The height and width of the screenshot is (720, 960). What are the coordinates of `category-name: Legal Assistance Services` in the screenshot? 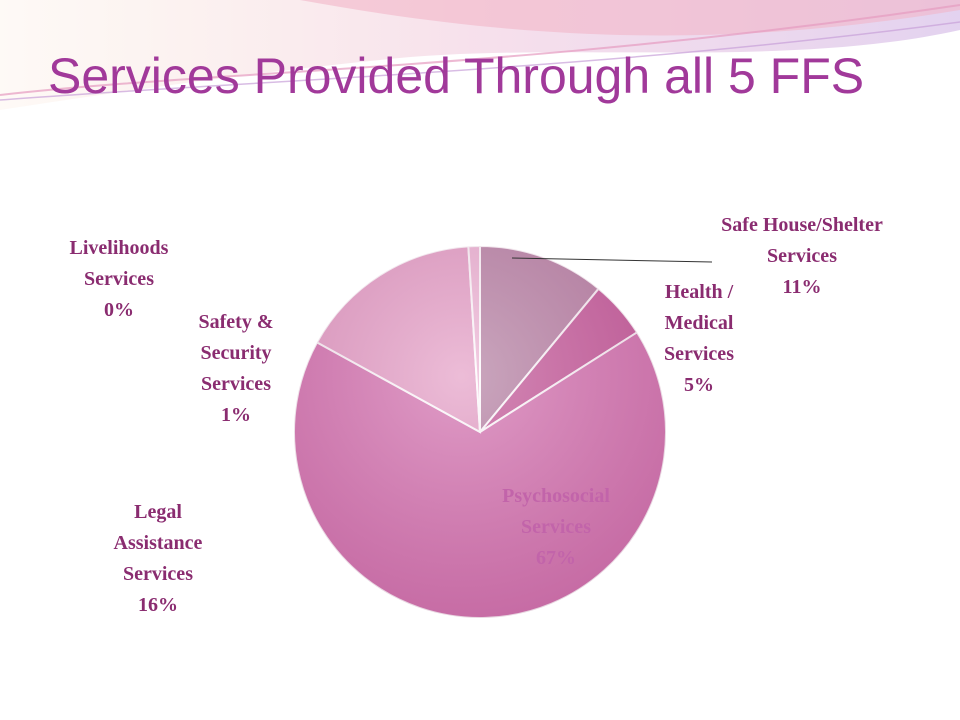 It's located at (158, 543).